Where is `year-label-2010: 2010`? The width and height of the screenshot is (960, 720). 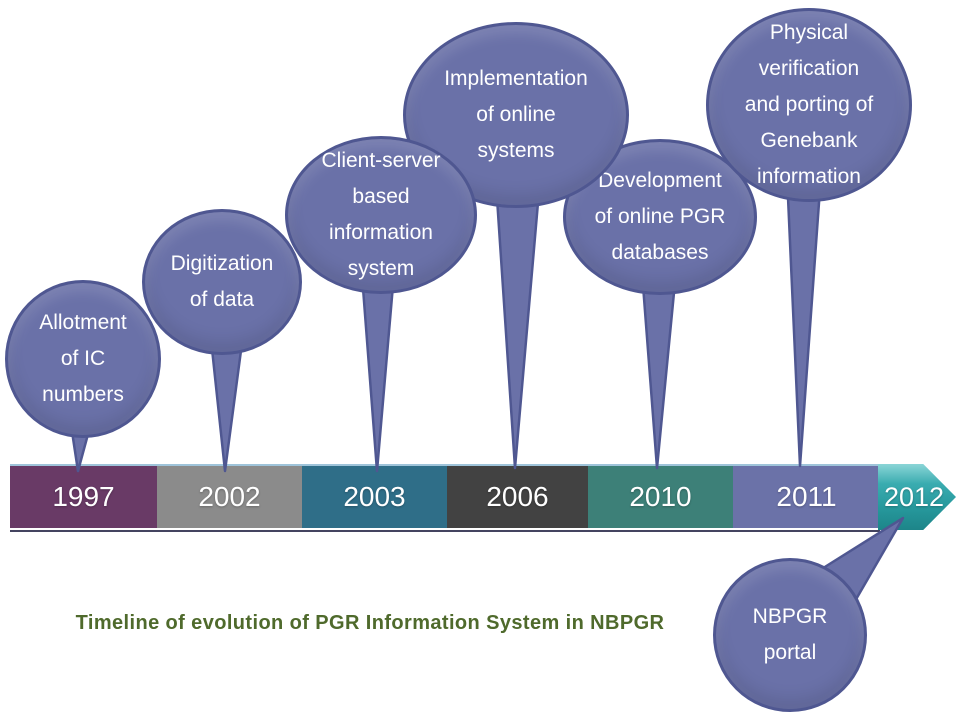 year-label-2010: 2010 is located at coordinates (660, 496).